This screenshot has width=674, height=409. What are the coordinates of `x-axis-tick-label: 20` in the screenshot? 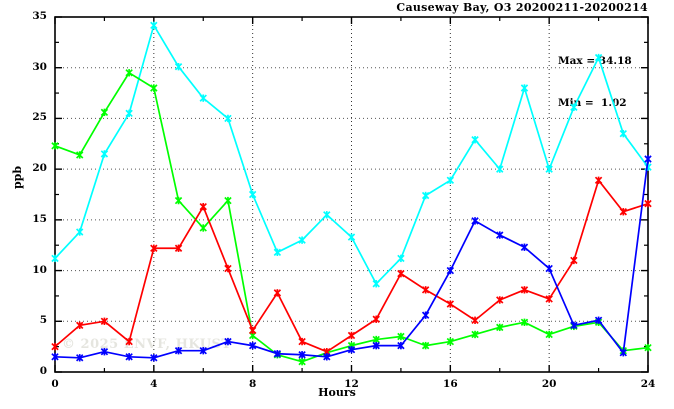 It's located at (549, 384).